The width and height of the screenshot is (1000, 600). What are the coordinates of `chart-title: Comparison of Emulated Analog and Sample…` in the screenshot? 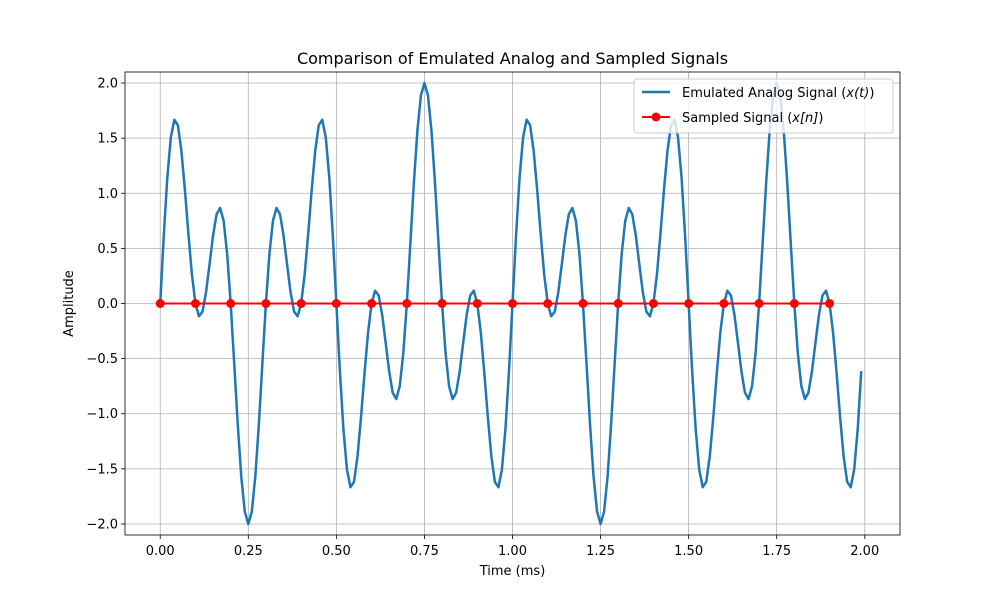 It's located at (512, 58).